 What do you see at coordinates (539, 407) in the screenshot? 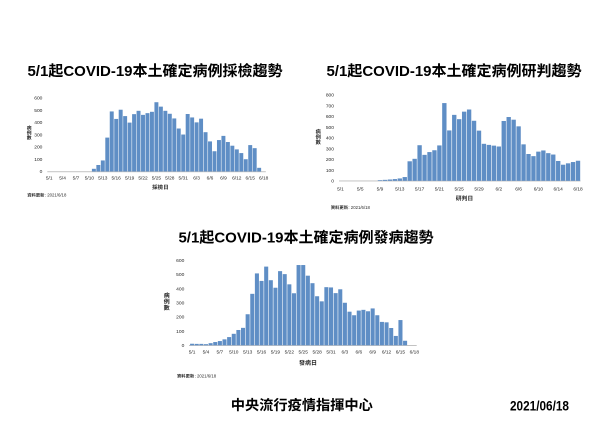
I see `svg-text: 2021/06/18` at bounding box center [539, 407].